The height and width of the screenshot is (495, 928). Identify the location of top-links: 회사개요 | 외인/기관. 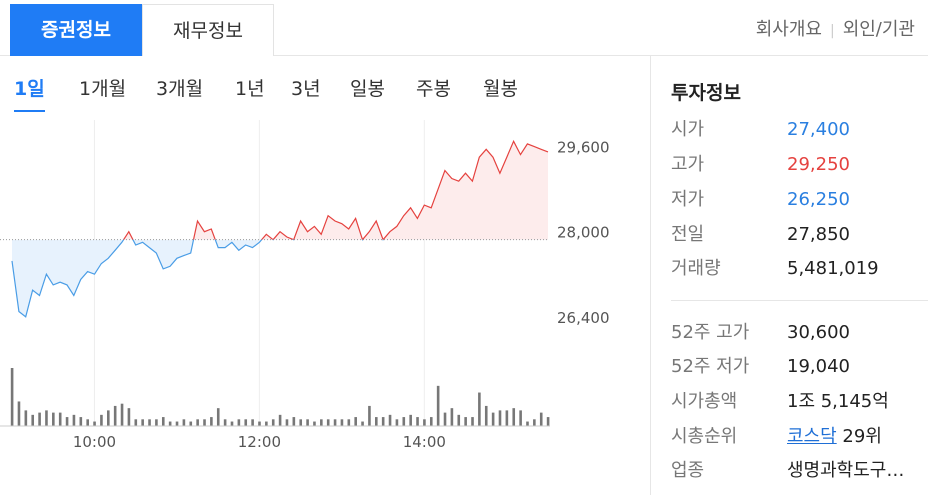
(835, 30).